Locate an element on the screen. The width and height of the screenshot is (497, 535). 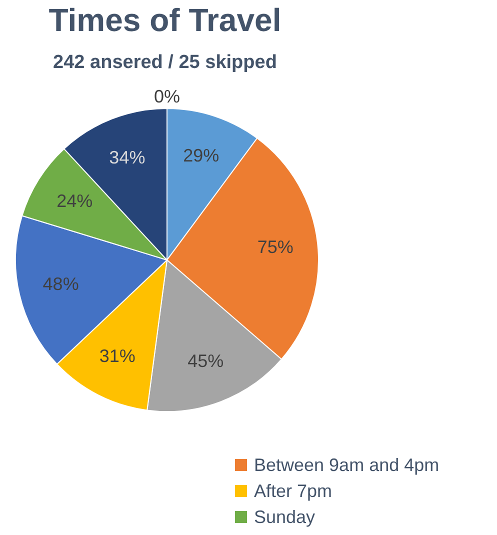
data-label: 29% is located at coordinates (201, 155).